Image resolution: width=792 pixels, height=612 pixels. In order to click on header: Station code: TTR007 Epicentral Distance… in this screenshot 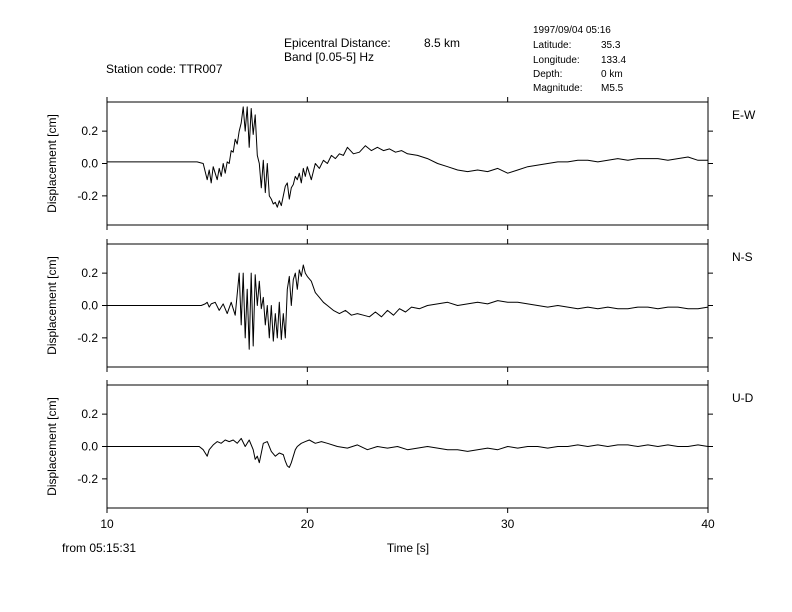, I will do `click(366, 59)`.